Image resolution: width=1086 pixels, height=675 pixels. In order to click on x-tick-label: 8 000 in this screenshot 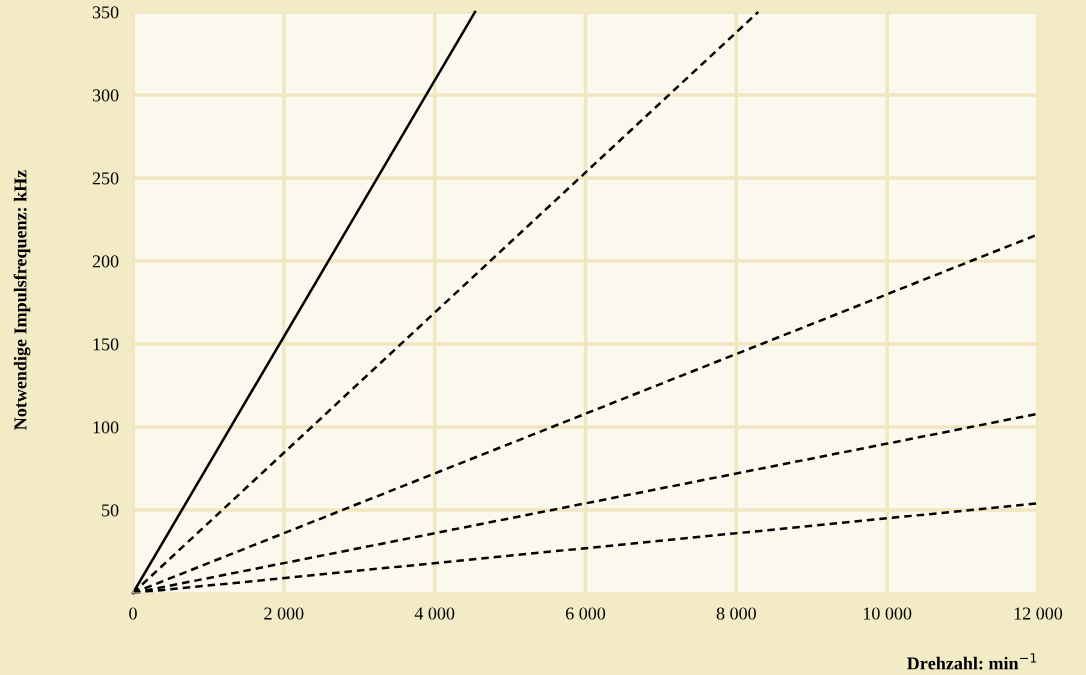, I will do `click(736, 613)`.